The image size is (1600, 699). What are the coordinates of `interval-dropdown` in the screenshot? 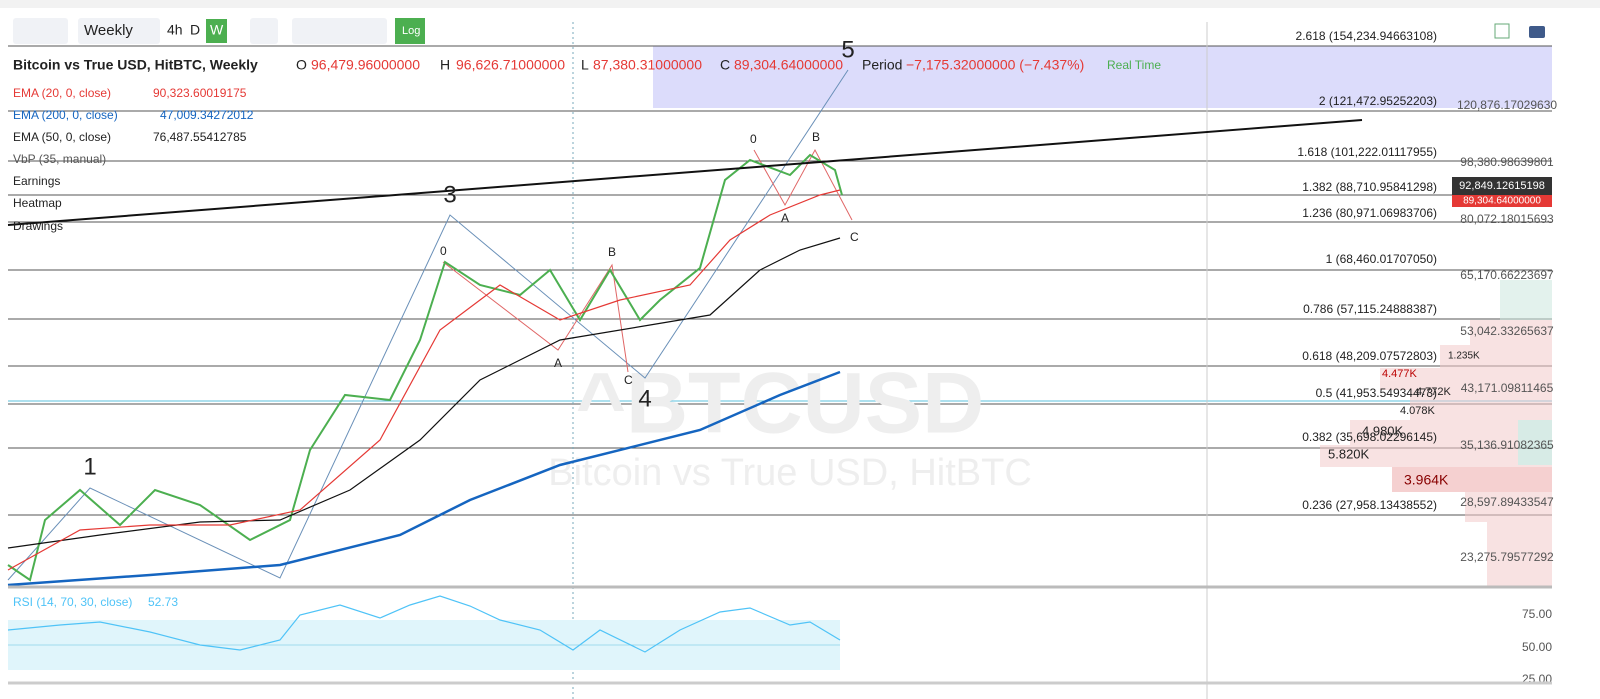 It's located at (119, 31).